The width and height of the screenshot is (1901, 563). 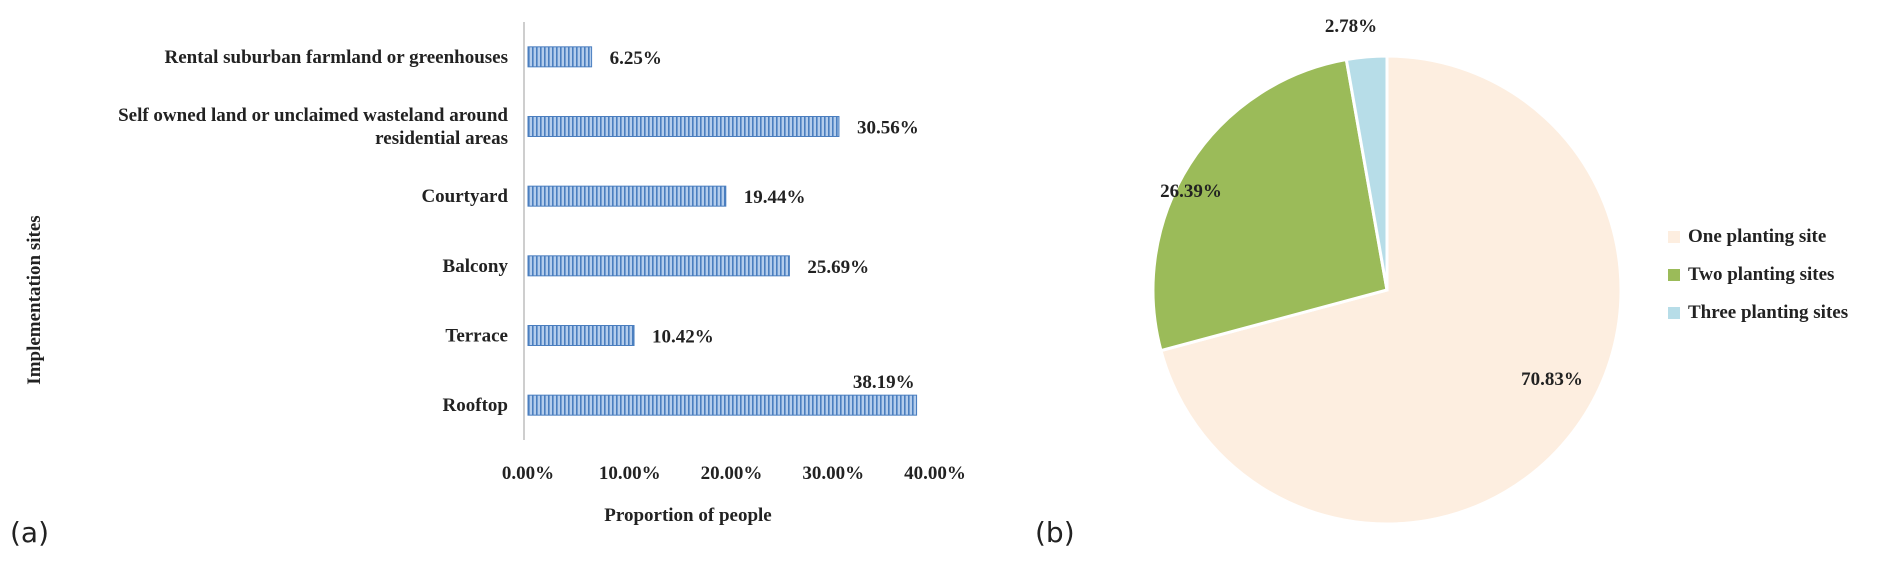 What do you see at coordinates (476, 266) in the screenshot?
I see `category-label: Balcony` at bounding box center [476, 266].